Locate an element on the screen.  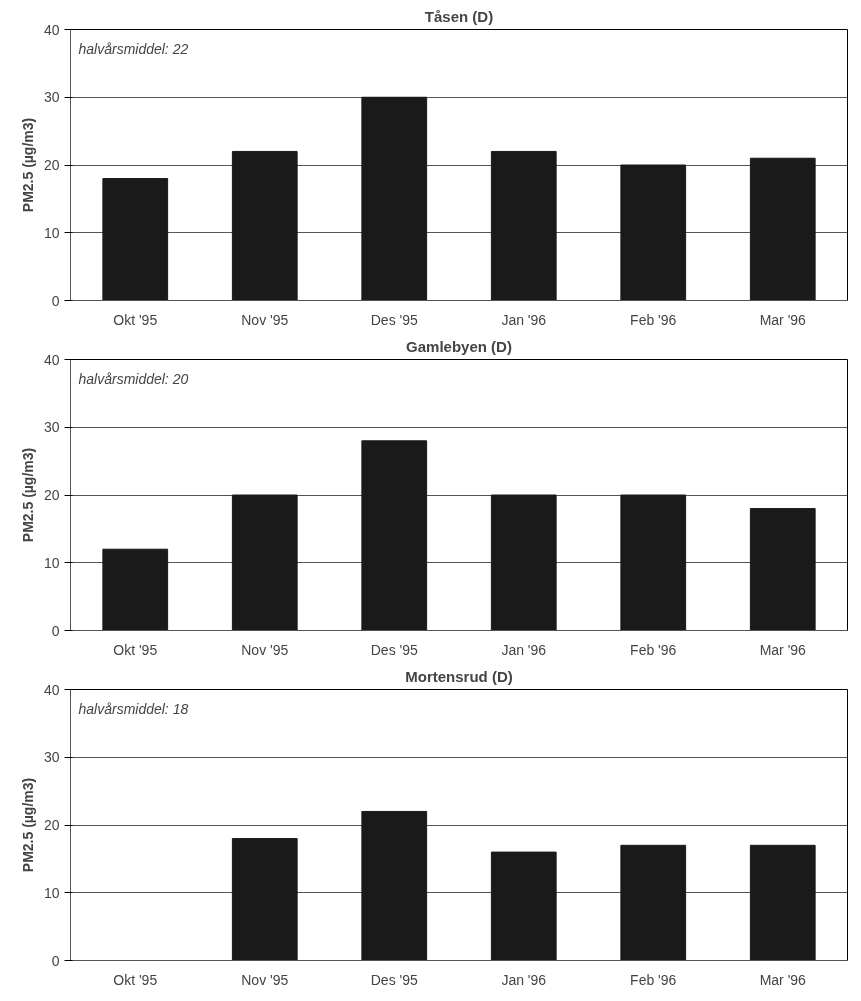
annotation: halvårsmiddel: 22 is located at coordinates (133, 48).